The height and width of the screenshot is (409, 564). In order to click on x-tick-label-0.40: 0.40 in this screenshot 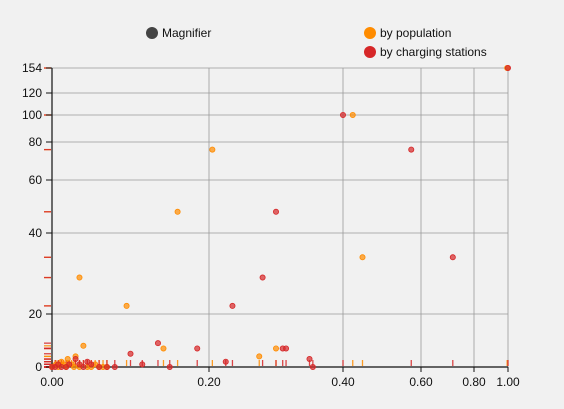, I will do `click(343, 382)`.